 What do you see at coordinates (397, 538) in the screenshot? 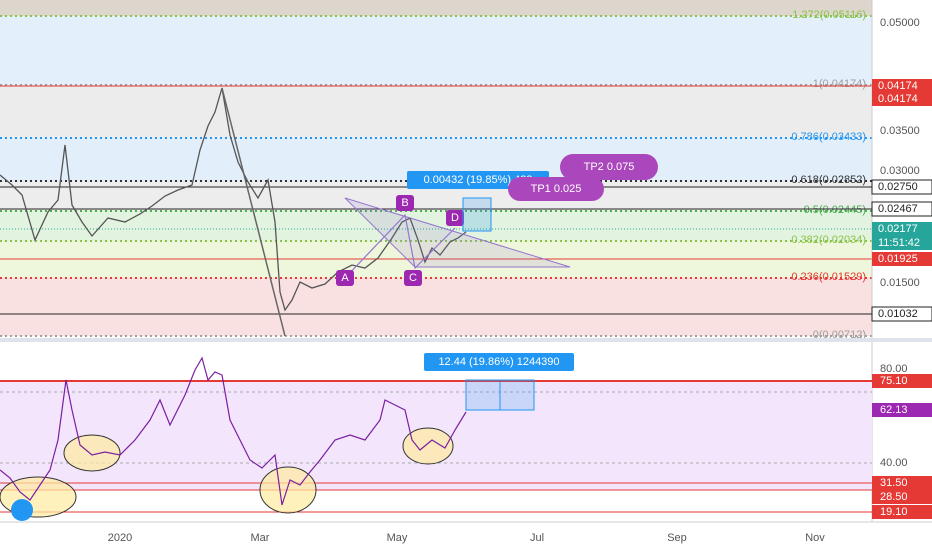
I see `time-label: May` at bounding box center [397, 538].